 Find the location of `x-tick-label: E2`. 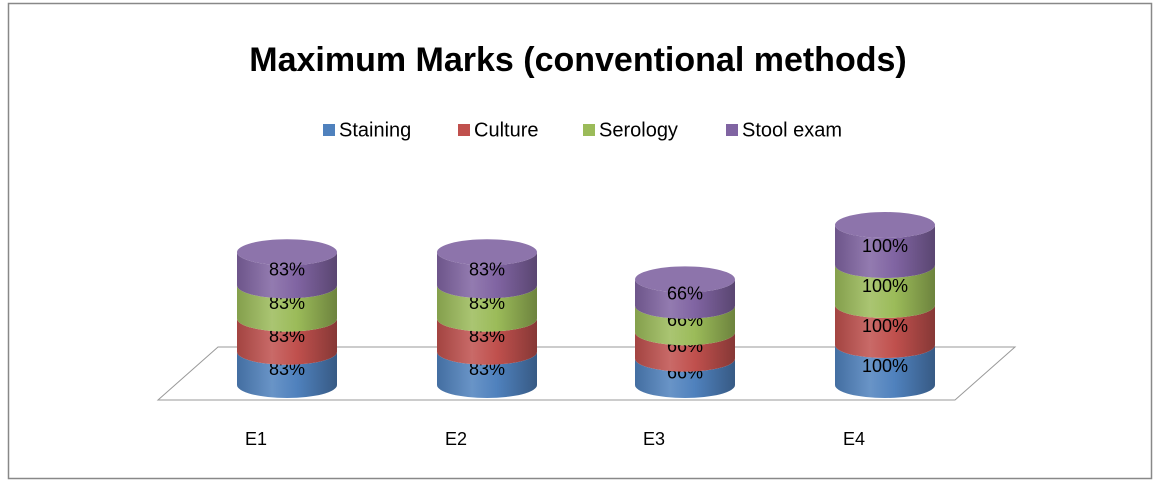

x-tick-label: E2 is located at coordinates (456, 439).